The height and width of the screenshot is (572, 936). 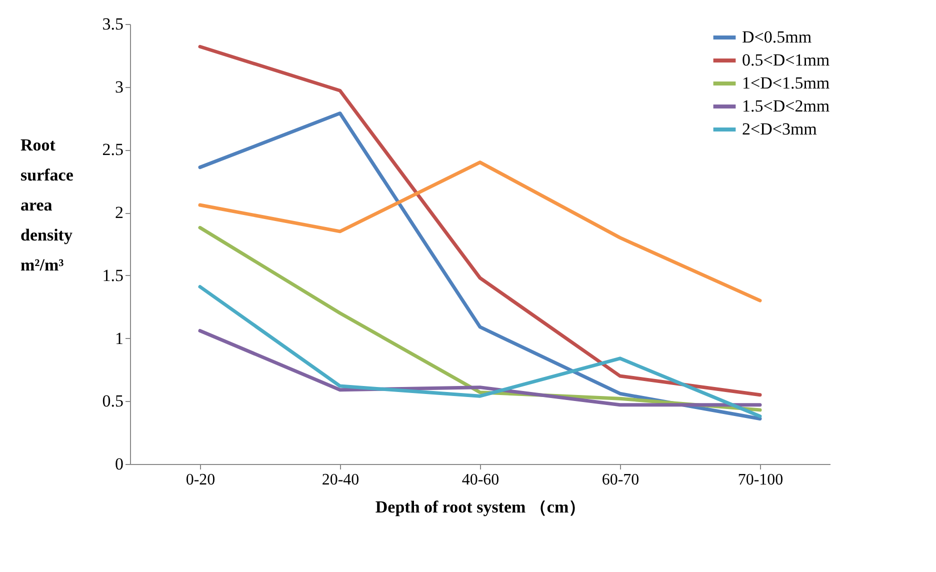 I want to click on x-tick-label: 40-60, so click(x=481, y=480).